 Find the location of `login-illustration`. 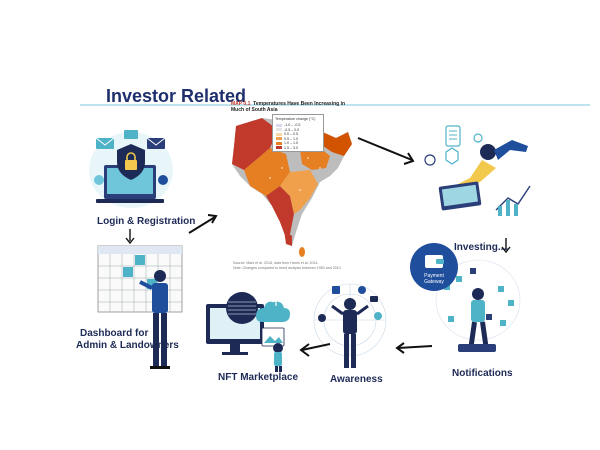

login-illustration is located at coordinates (131, 169).